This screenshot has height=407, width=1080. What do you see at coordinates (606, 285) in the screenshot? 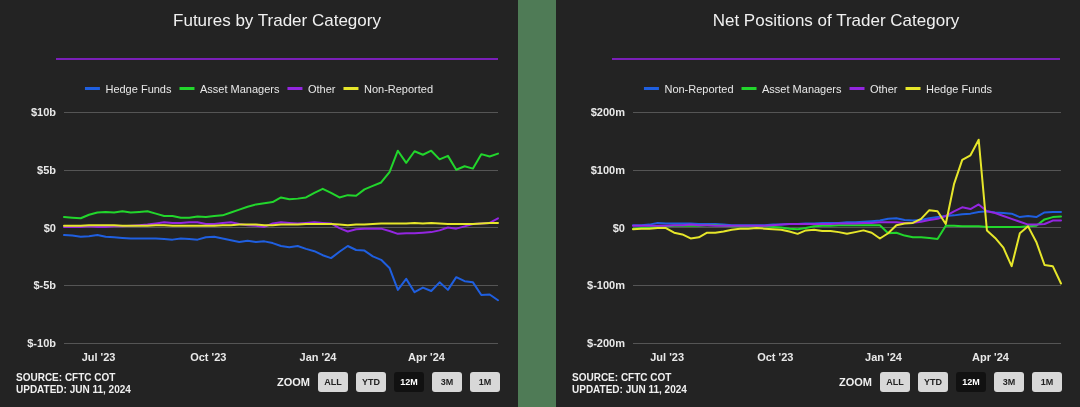
I see `y-tick-label: $-100m` at bounding box center [606, 285].